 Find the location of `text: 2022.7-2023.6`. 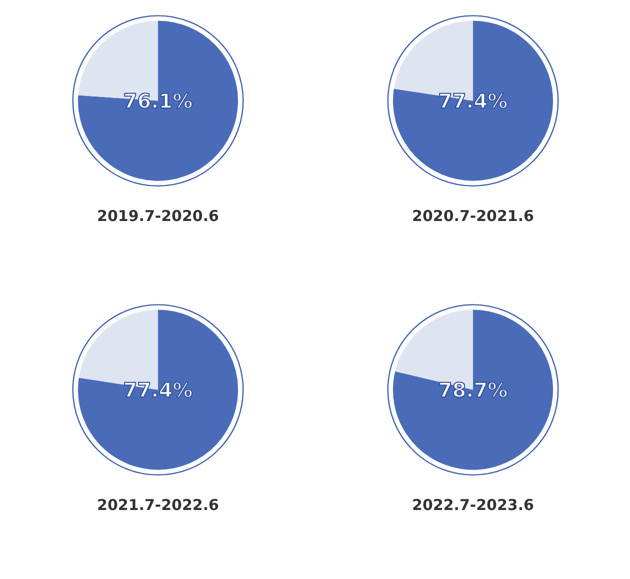

text: 2022.7-2023.6 is located at coordinates (473, 505).